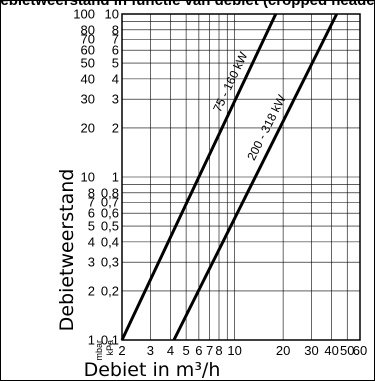 The height and width of the screenshot is (381, 375). Describe the element at coordinates (170, 350) in the screenshot. I see `x-tick-label: 4` at that location.